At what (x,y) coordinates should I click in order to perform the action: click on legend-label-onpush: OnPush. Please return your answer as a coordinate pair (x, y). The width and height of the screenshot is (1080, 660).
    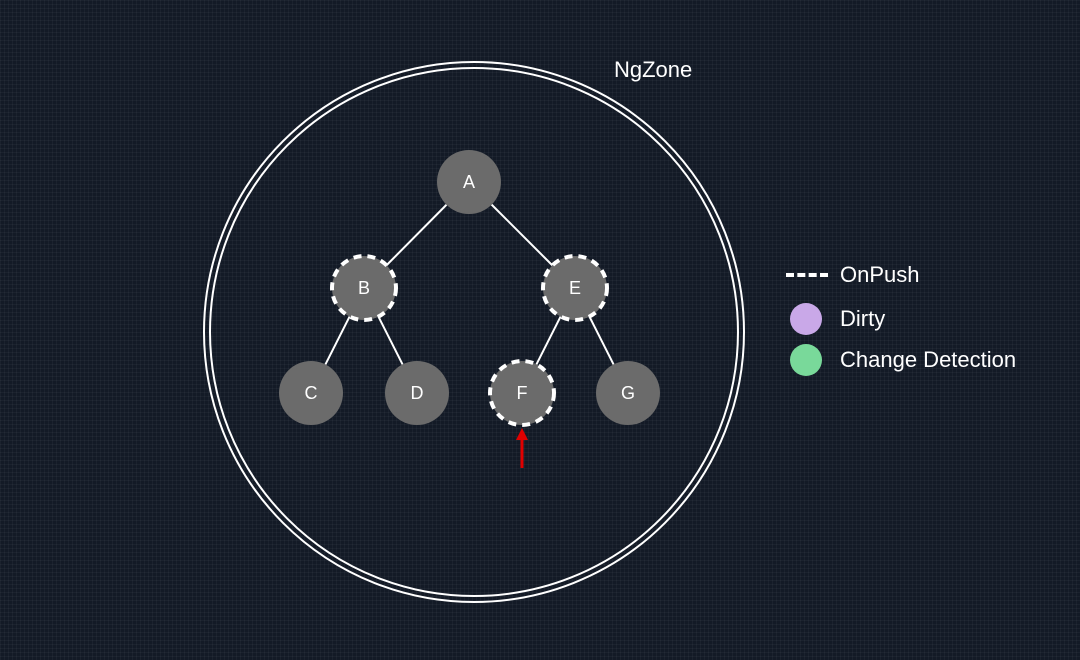
    Looking at the image, I should click on (880, 274).